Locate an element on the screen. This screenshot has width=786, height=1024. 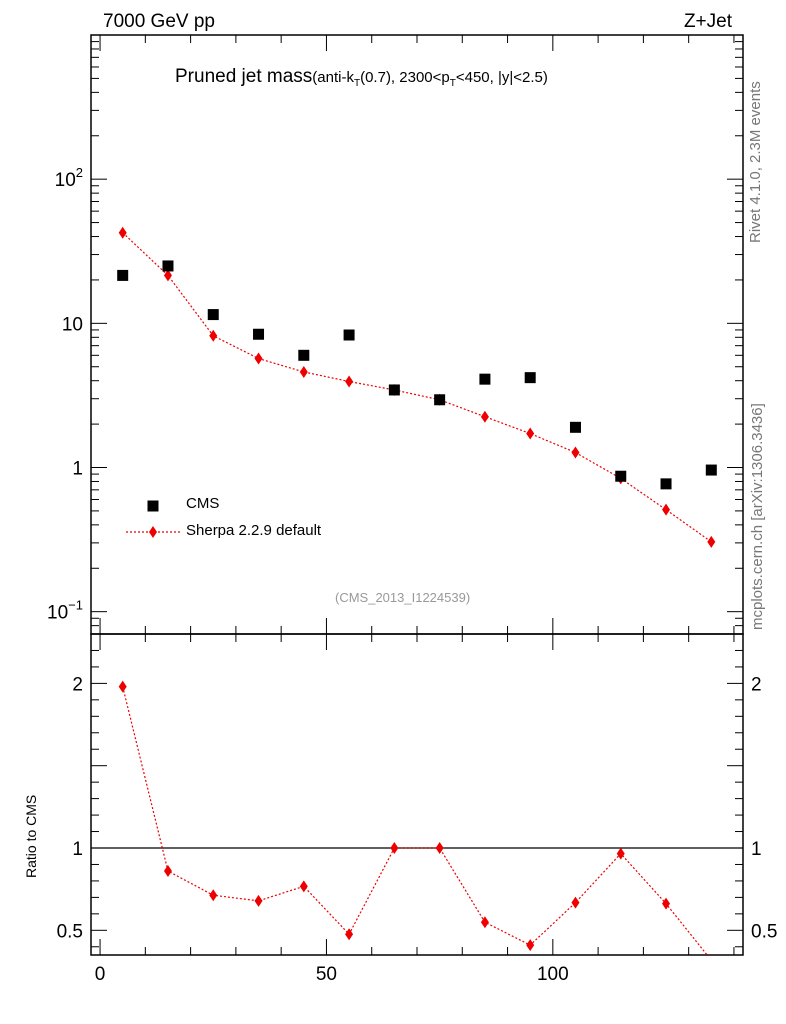
ratio-xtick-label: 50 is located at coordinates (326, 974).